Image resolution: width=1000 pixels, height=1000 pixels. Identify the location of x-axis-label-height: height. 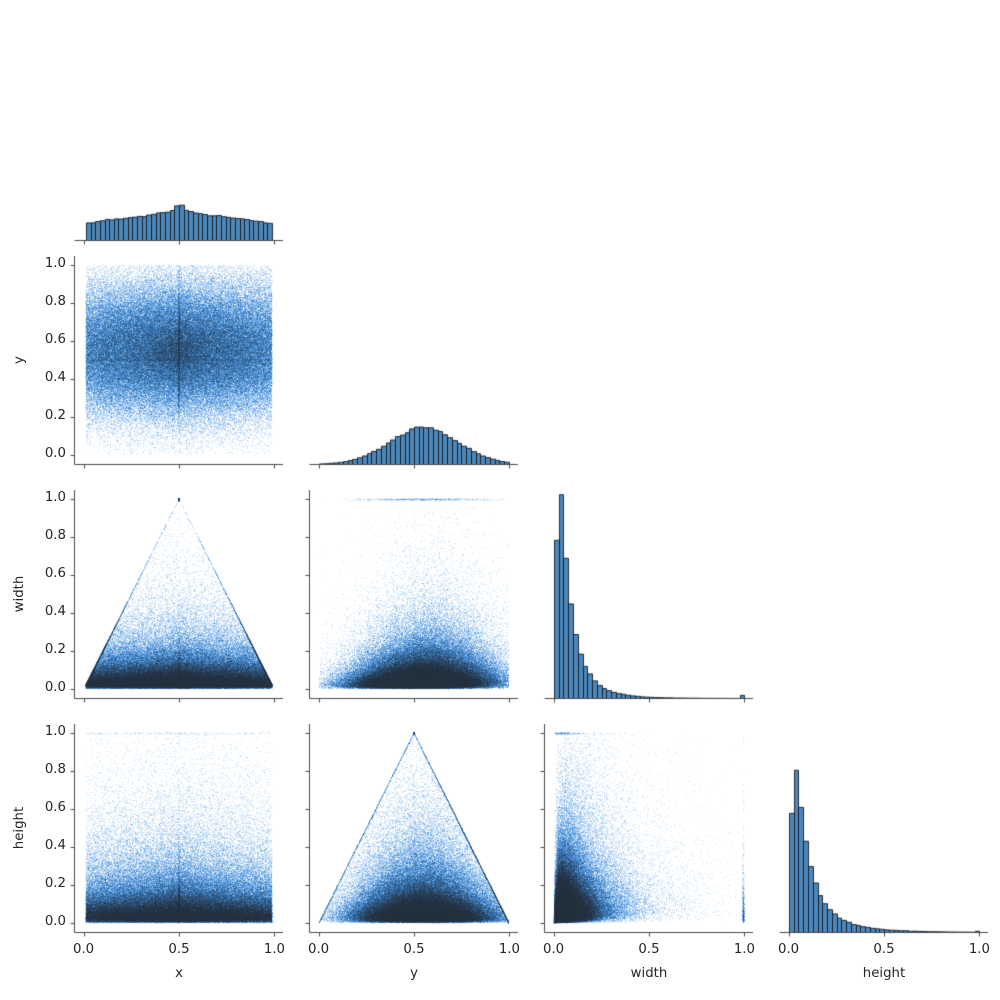
(884, 973).